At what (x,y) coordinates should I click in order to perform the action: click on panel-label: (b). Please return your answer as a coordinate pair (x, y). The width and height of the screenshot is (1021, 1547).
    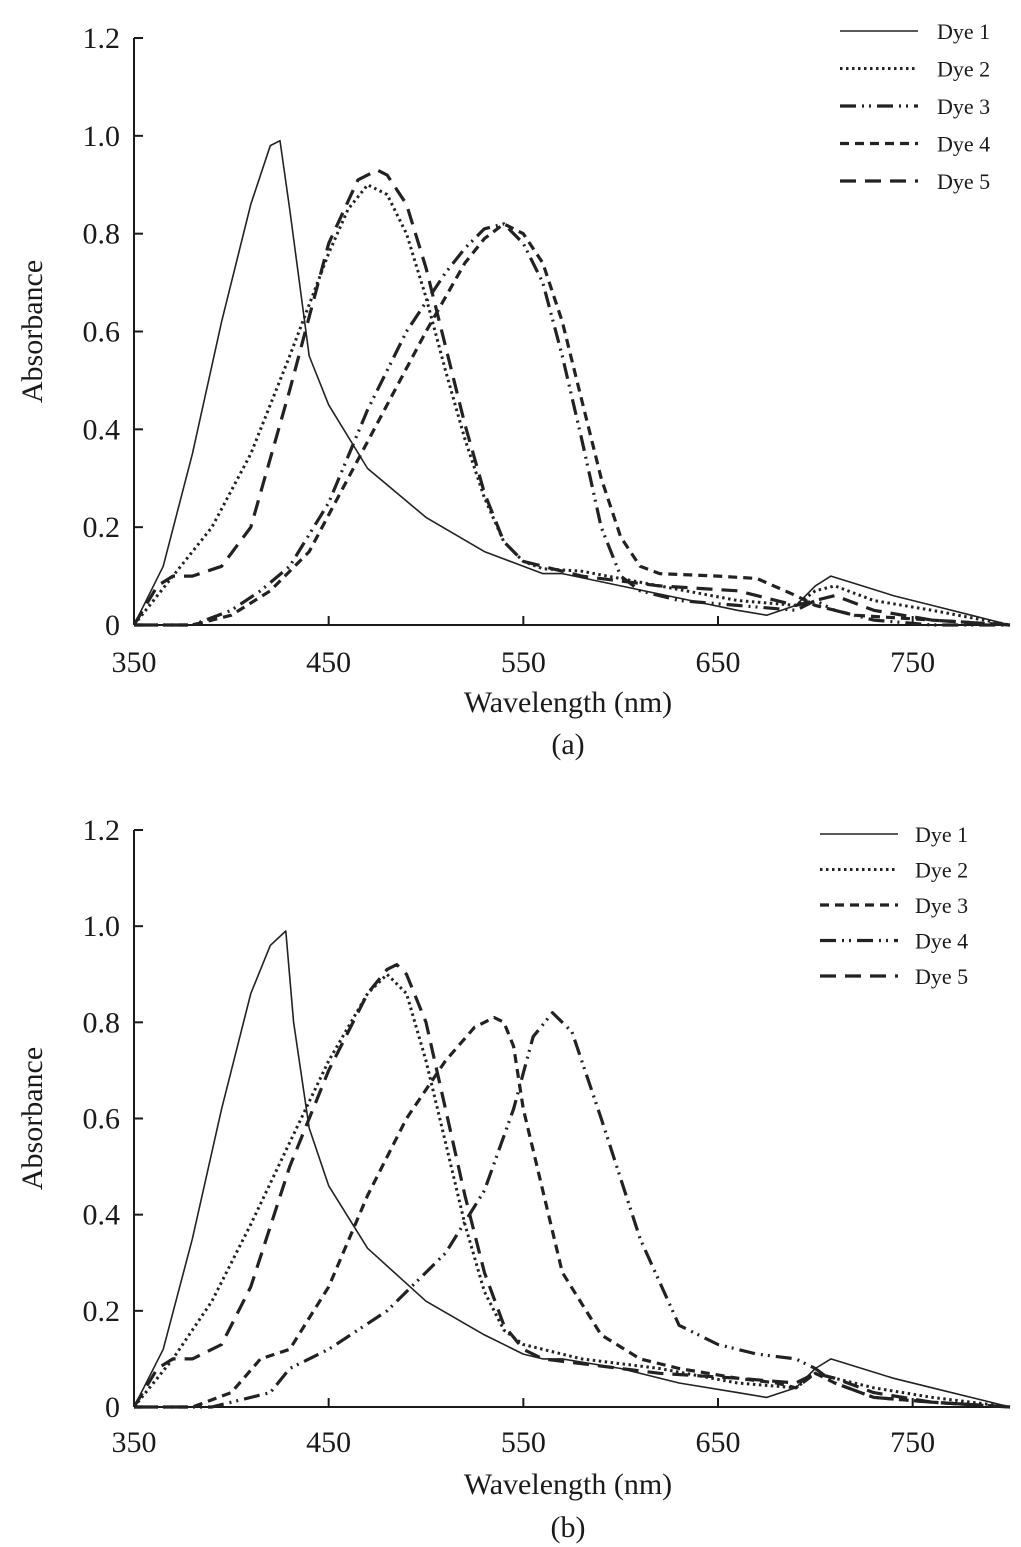
    Looking at the image, I should click on (568, 1527).